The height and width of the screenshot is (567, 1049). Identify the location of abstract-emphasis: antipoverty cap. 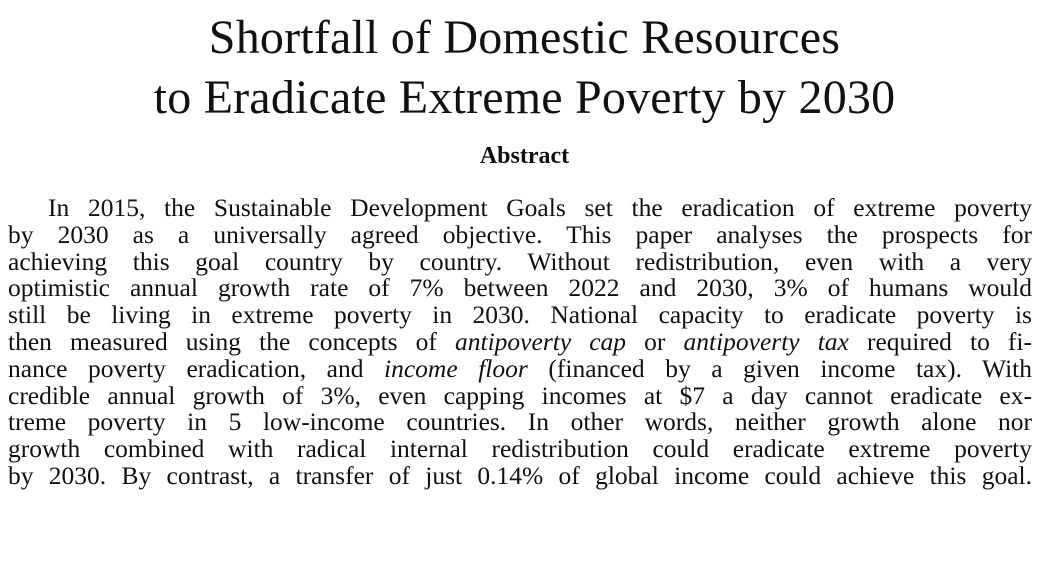
(541, 341).